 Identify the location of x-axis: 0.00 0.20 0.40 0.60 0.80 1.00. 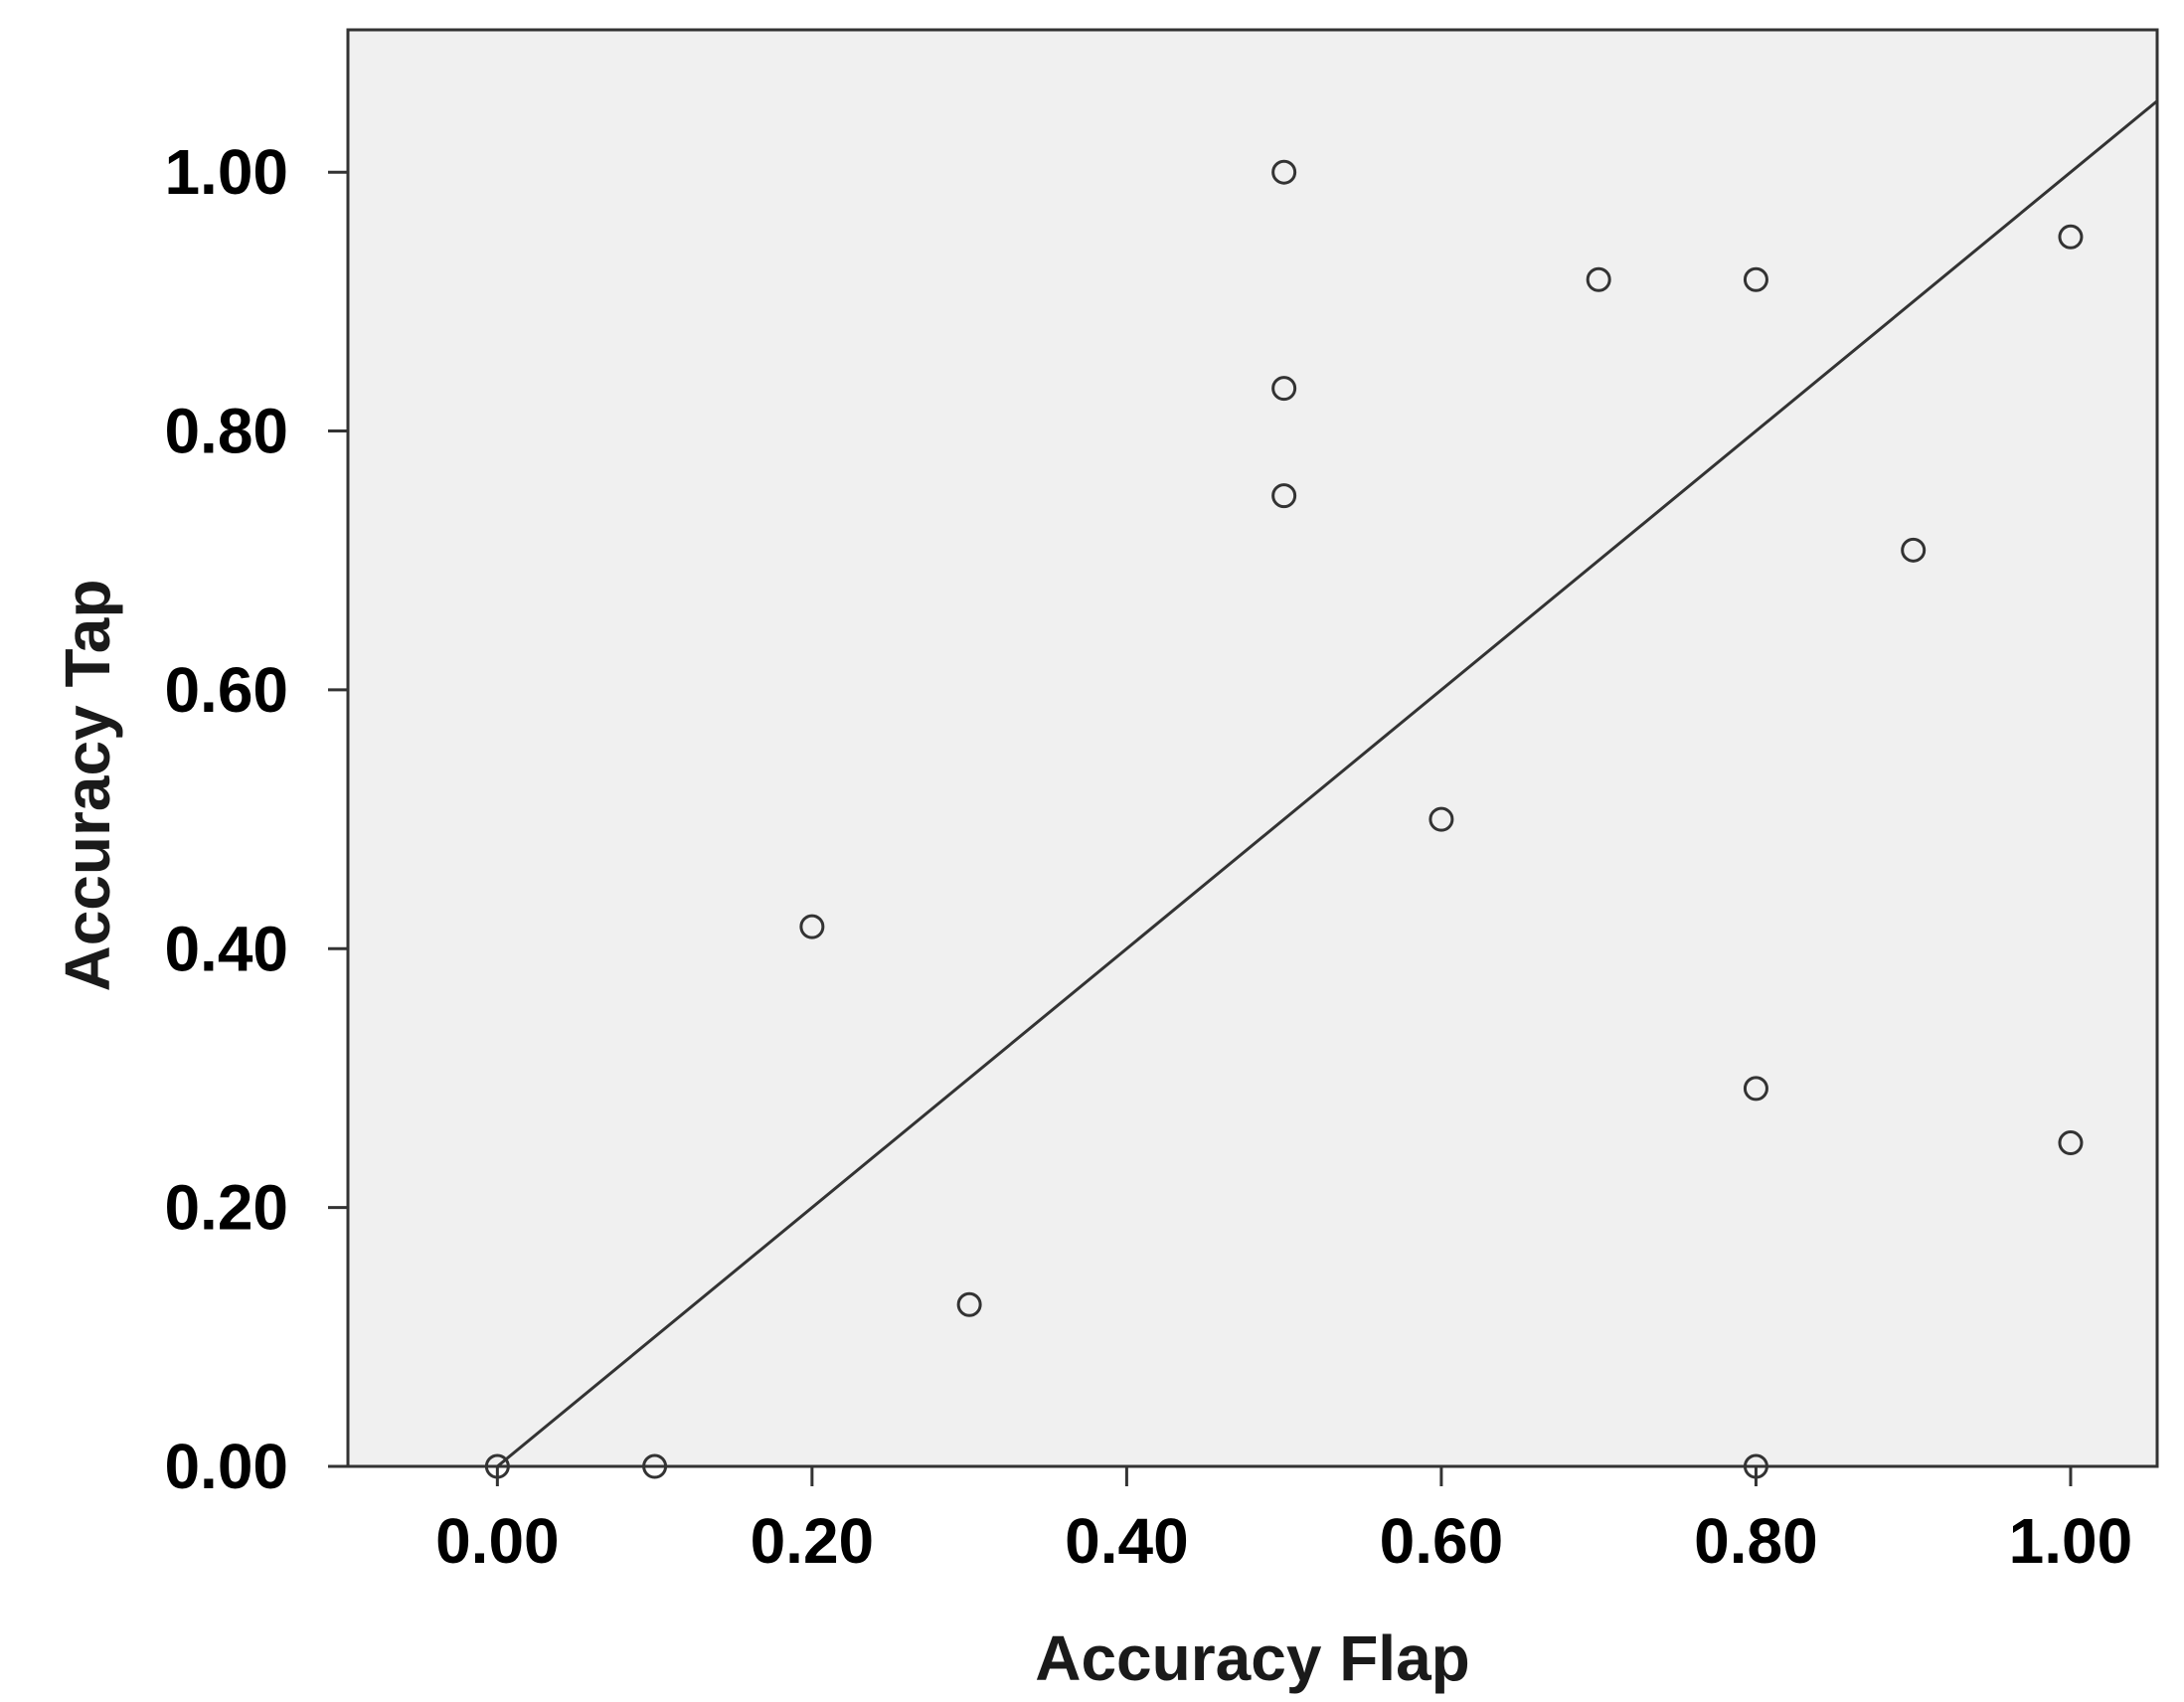
(1283, 1521).